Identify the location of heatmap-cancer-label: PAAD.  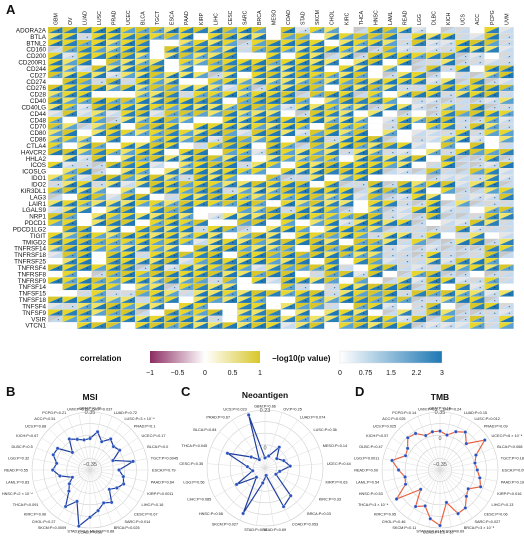
(187, 18).